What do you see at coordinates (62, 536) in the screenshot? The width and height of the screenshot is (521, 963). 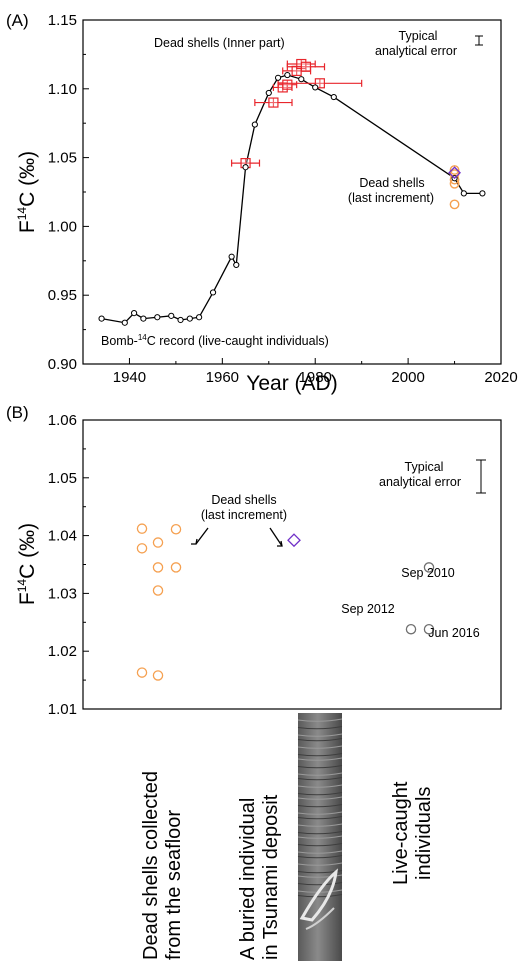 I see `panel-b-y-tick-label: 1.04` at bounding box center [62, 536].